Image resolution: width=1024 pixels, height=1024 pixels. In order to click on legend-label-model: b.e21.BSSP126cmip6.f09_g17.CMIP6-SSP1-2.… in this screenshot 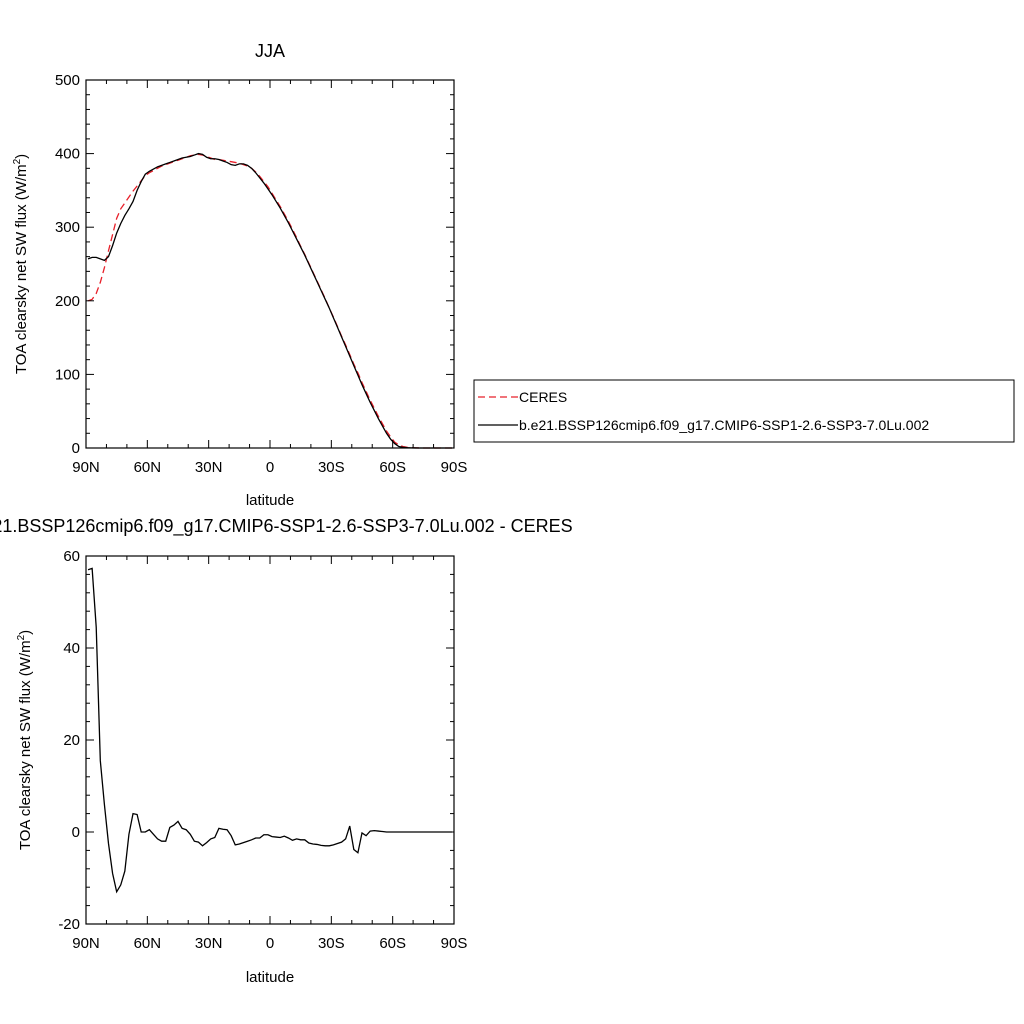, I will do `click(724, 425)`.